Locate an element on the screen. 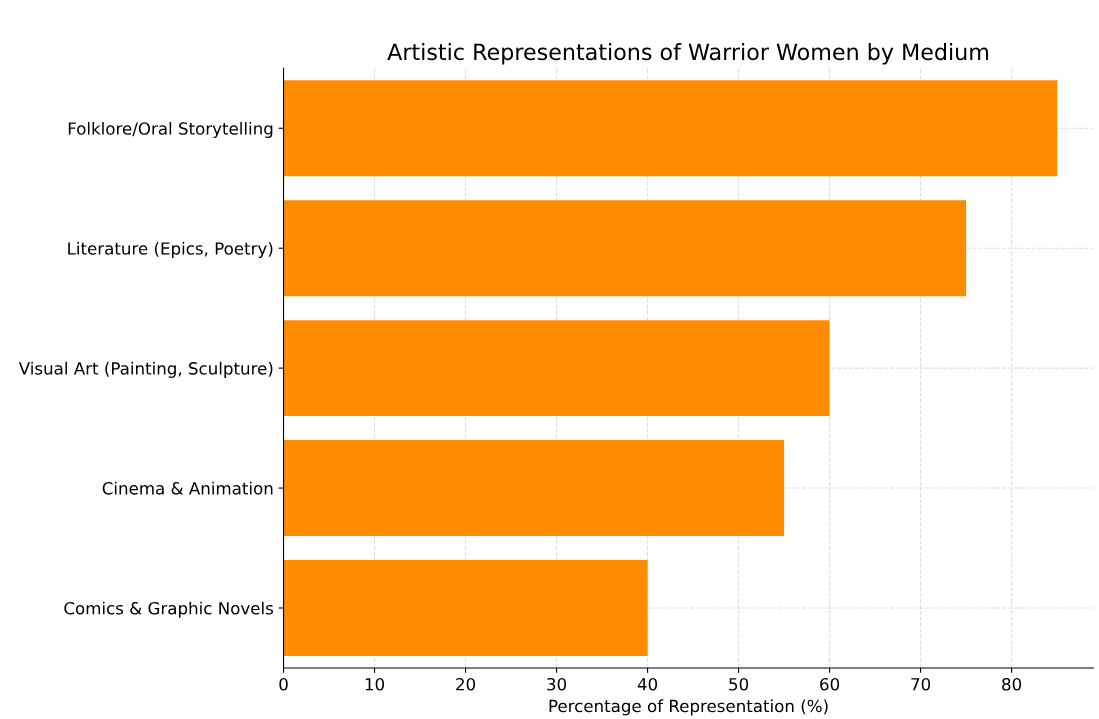 This screenshot has width=1099, height=719. y-tick-label: Visual Art (Painting, Sculpture) is located at coordinates (145, 369).